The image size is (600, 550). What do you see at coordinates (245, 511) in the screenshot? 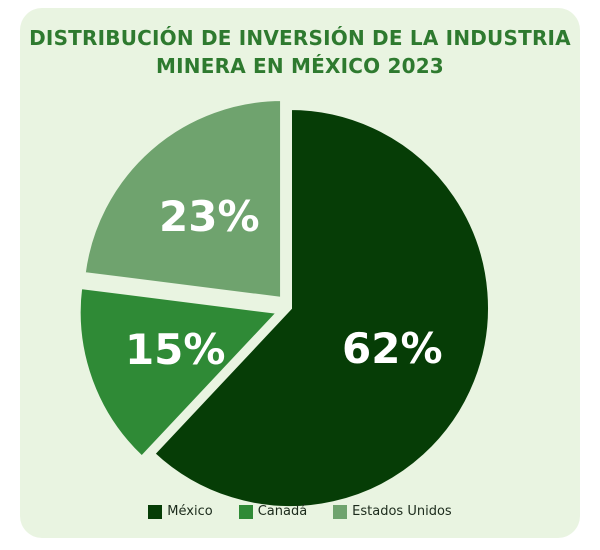
I see `legend-swatch-canada` at bounding box center [245, 511].